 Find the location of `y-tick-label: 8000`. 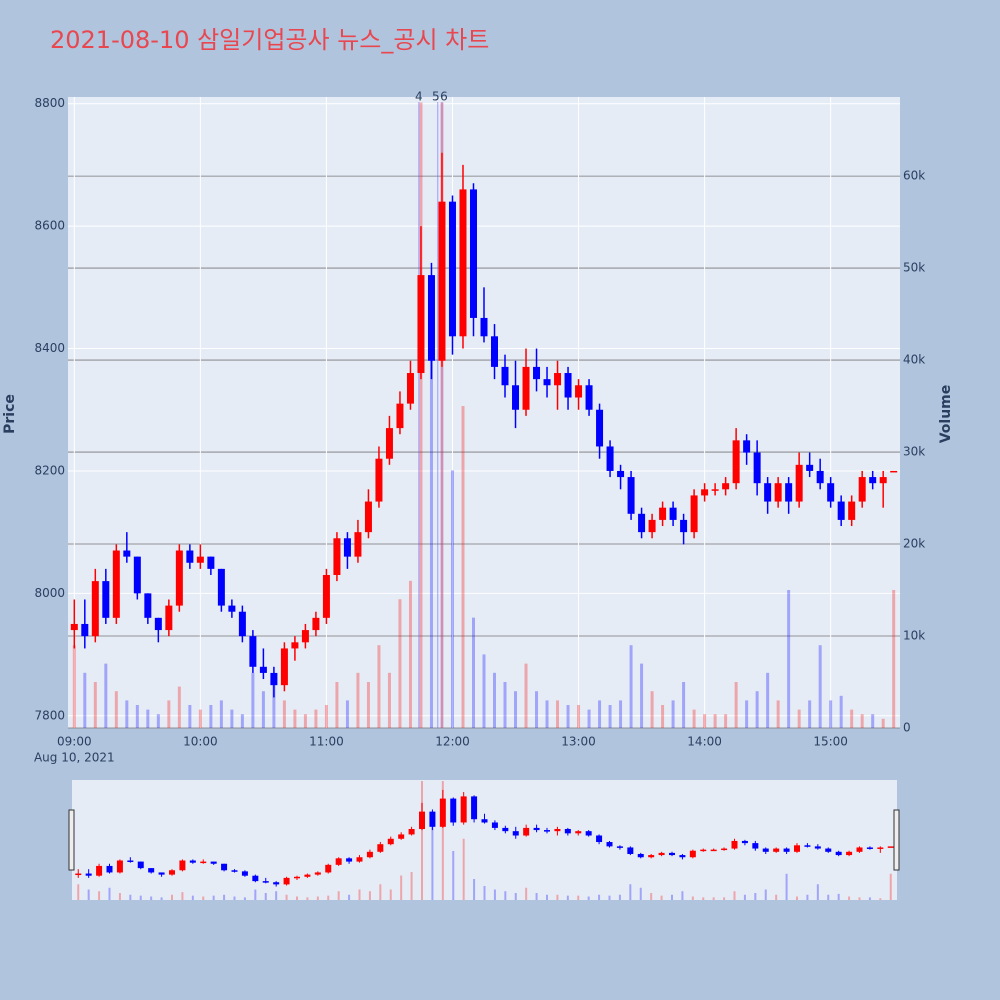

y-tick-label: 8000 is located at coordinates (49, 593).